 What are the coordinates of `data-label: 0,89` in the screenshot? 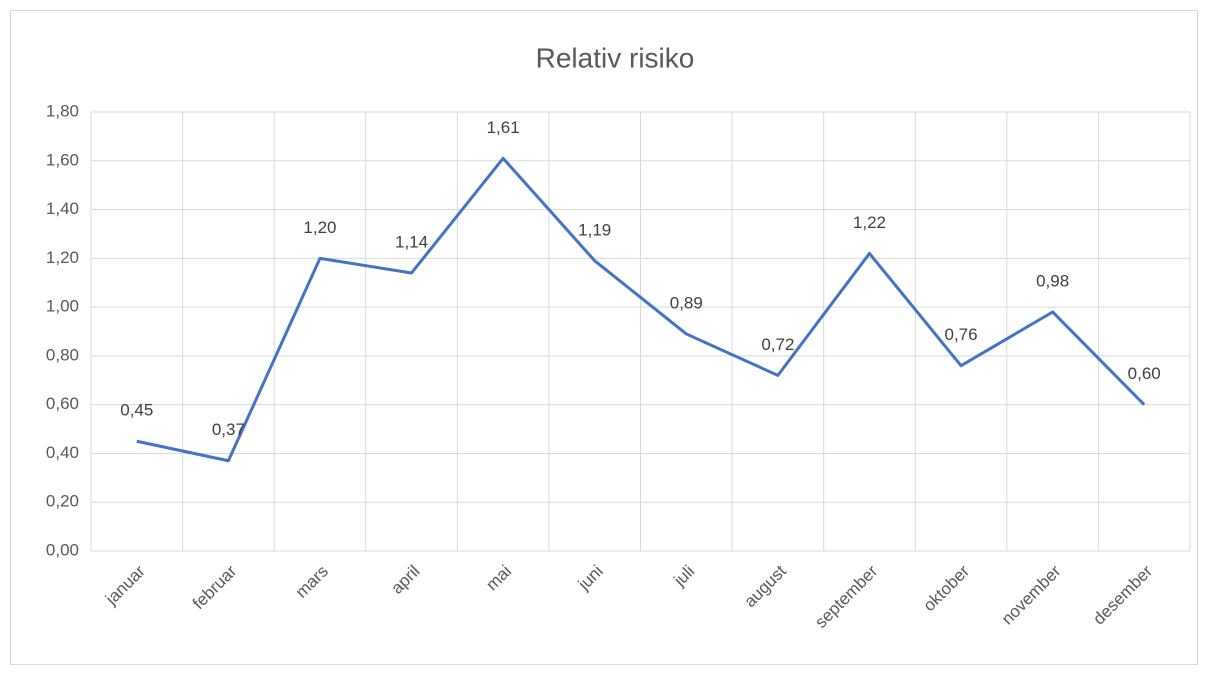 It's located at (686, 302).